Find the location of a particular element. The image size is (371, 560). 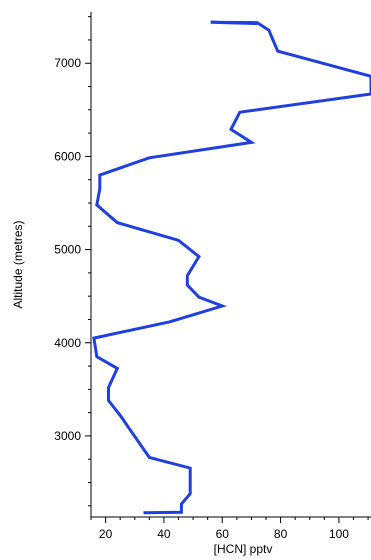

y-tick-label: 3000 is located at coordinates (67, 436).